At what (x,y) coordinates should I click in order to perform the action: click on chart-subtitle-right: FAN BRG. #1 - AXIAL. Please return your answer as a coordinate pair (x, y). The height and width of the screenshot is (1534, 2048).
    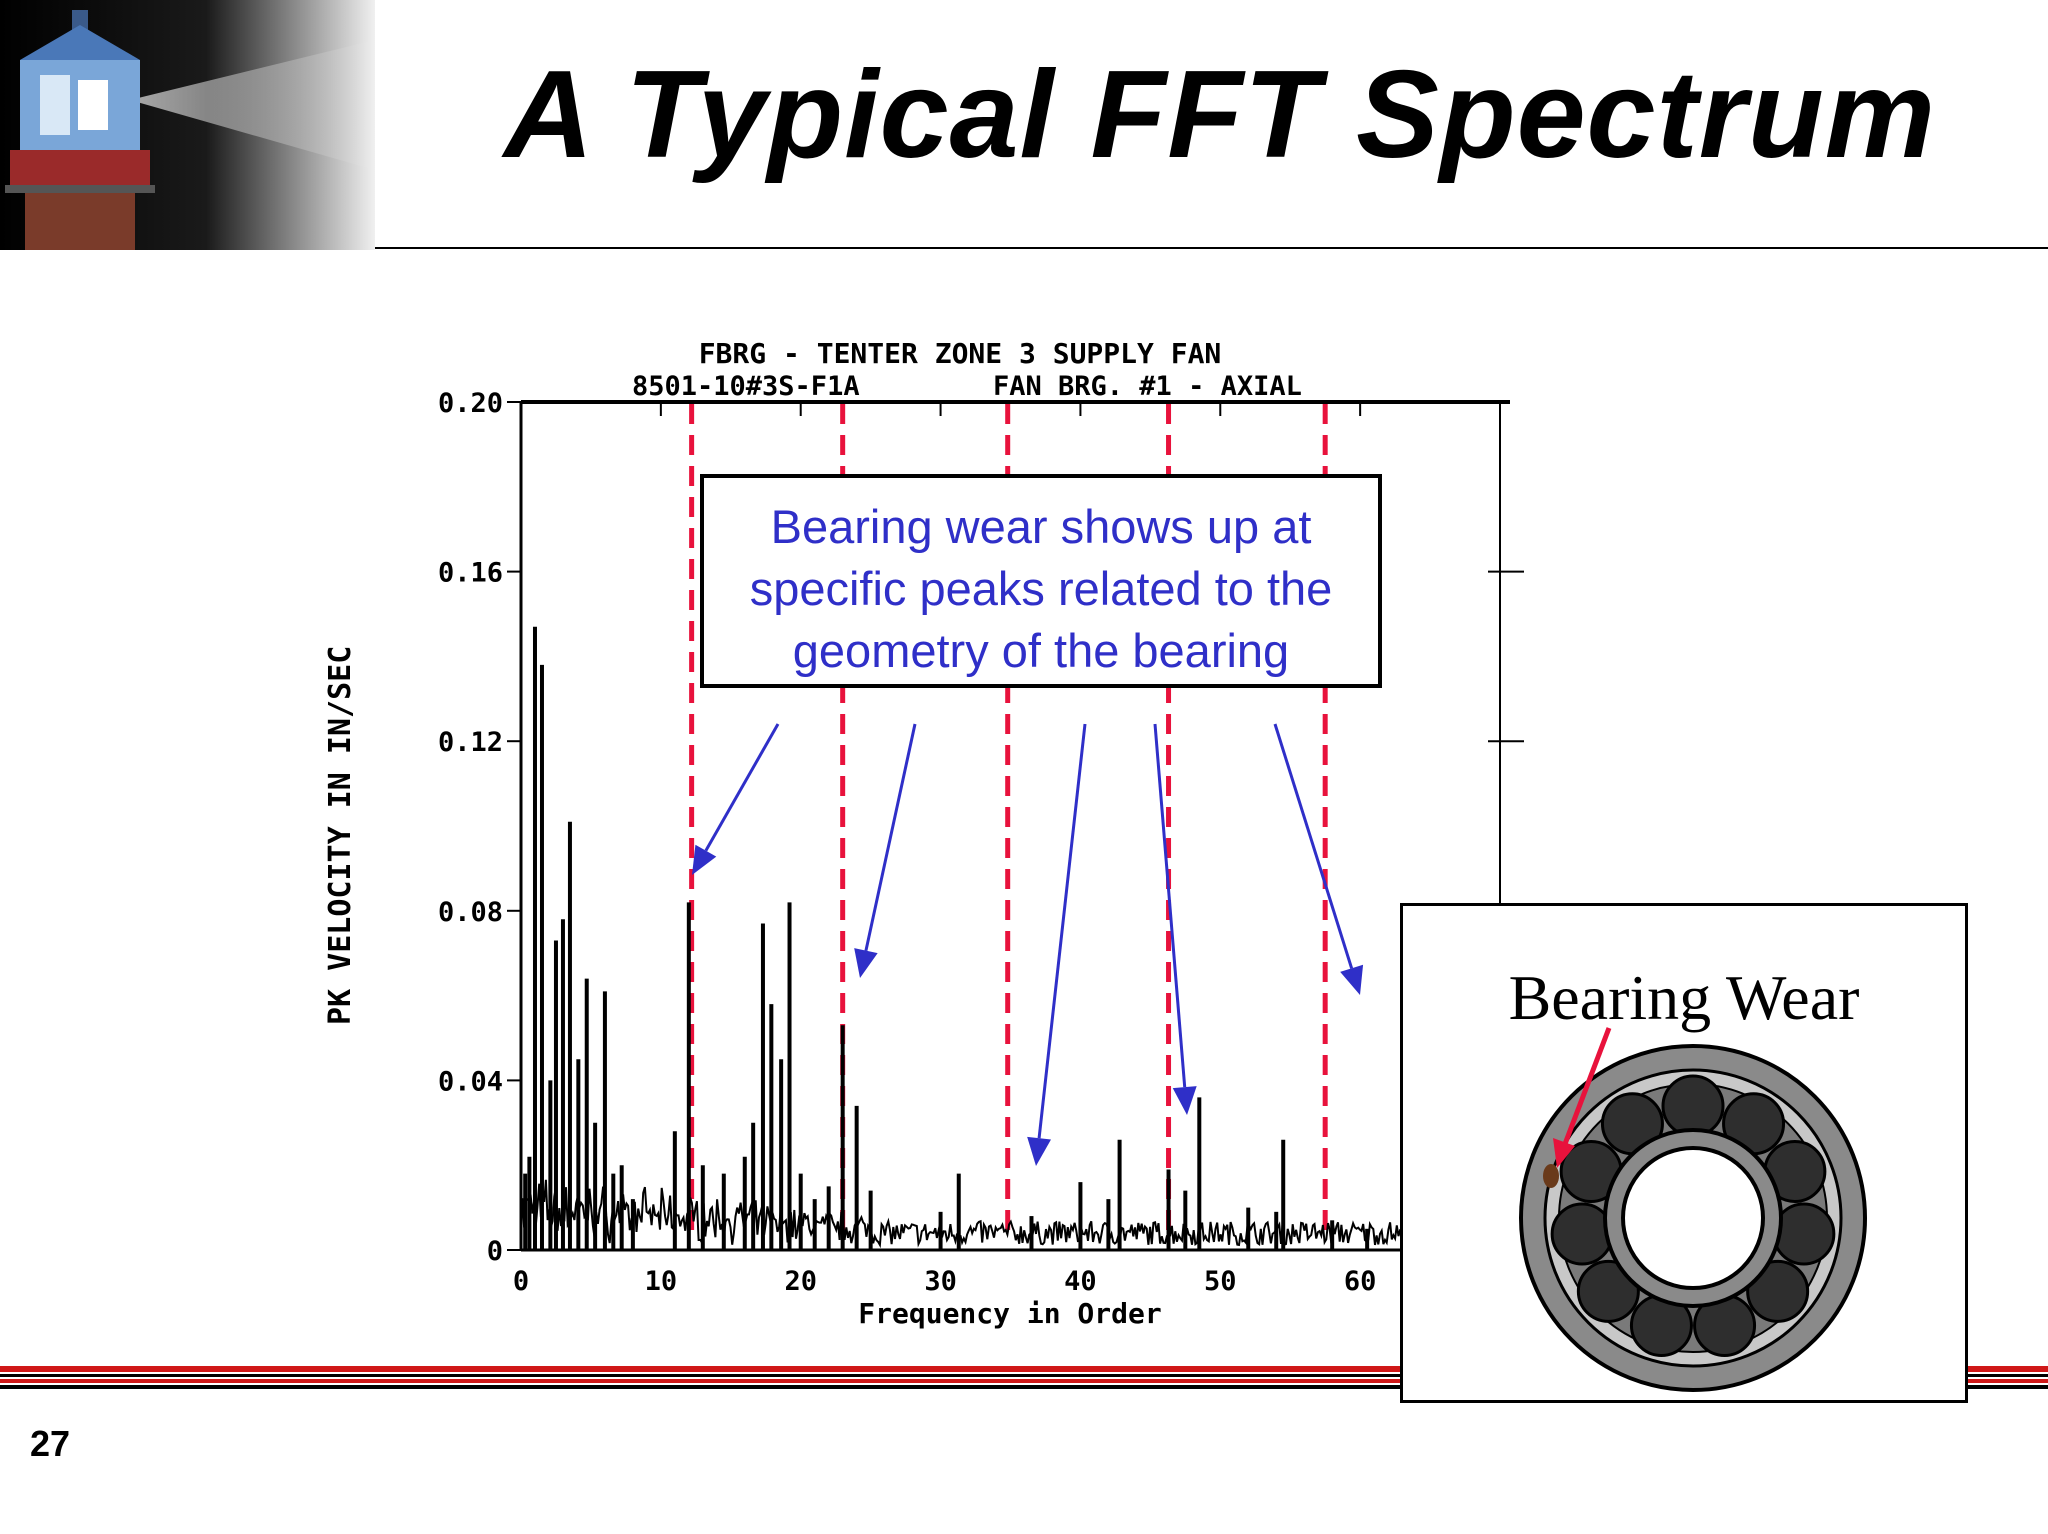
    Looking at the image, I should click on (1147, 386).